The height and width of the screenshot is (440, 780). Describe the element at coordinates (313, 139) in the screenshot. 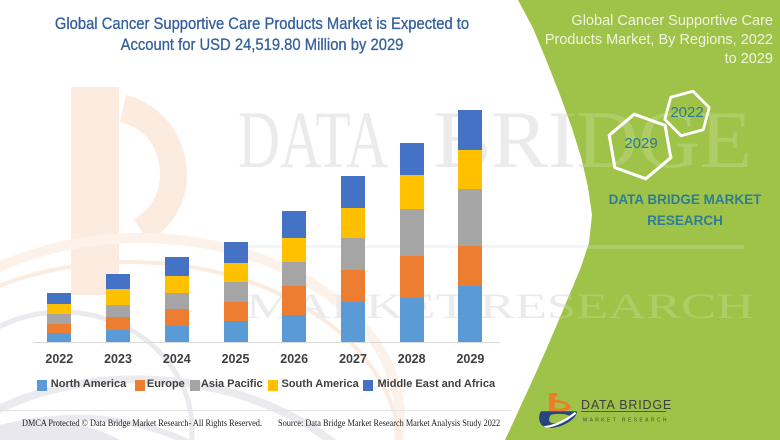

I see `svg-text: DATA` at that location.